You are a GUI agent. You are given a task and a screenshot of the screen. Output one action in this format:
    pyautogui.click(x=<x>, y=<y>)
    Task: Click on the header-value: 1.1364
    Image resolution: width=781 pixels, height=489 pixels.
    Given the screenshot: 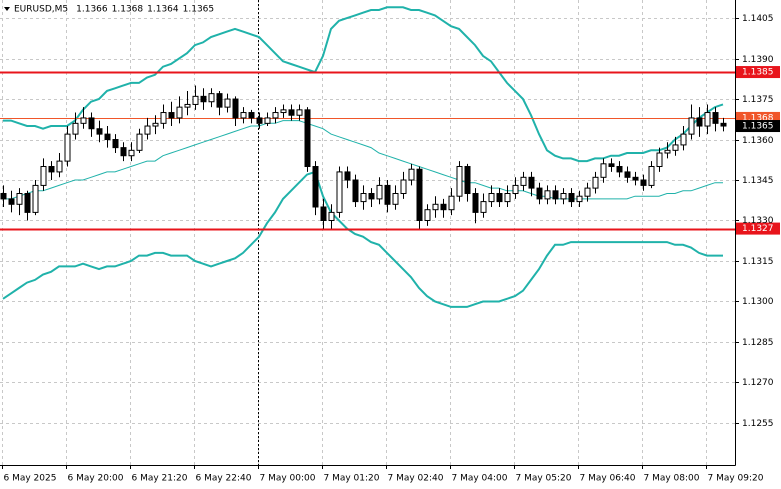 What is the action you would take?
    pyautogui.click(x=163, y=10)
    